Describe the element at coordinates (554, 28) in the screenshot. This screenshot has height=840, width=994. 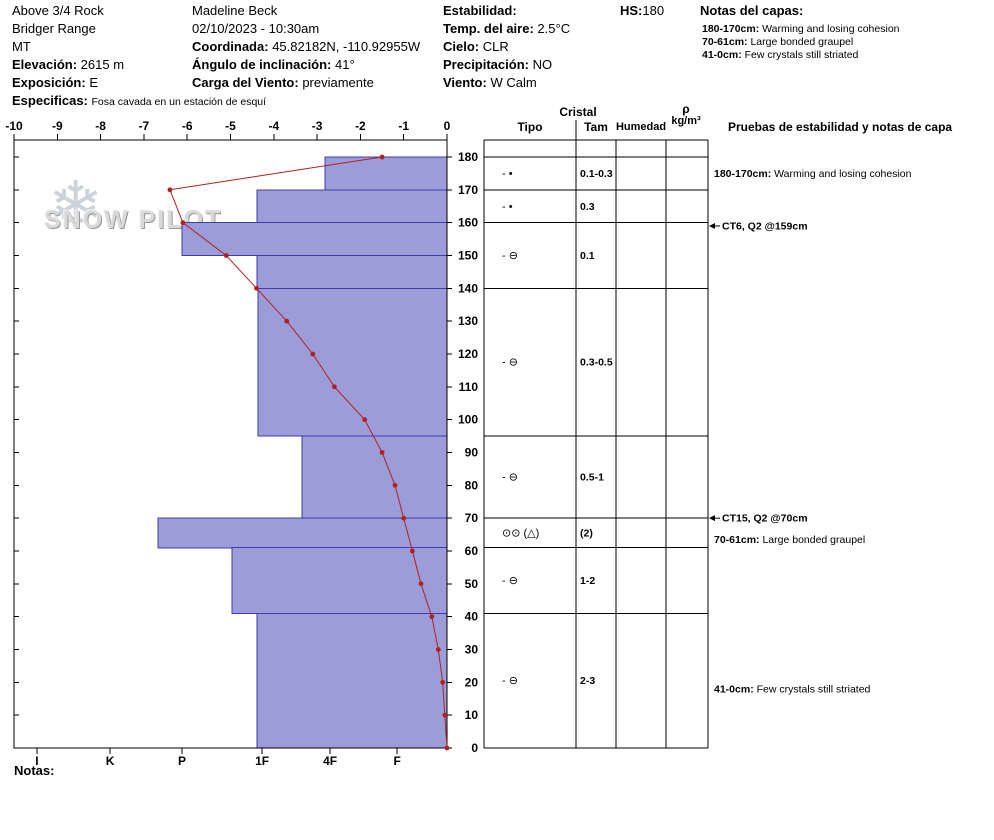
I see `airtemp-value: 2.5°C` at that location.